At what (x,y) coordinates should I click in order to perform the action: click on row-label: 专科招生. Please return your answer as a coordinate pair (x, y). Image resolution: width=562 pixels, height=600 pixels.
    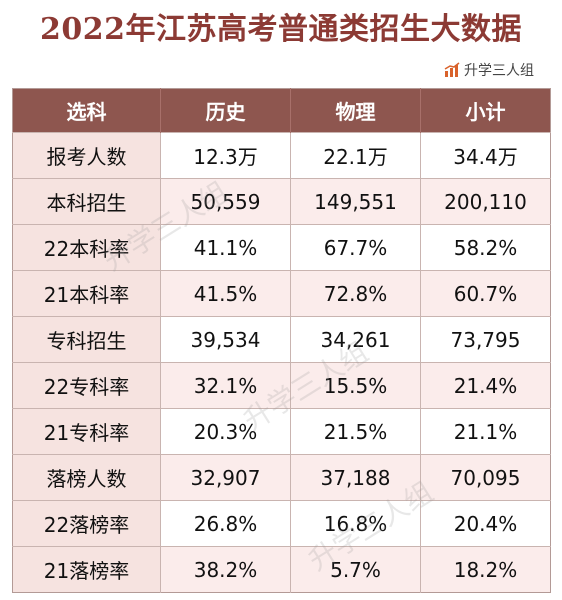
    Looking at the image, I should click on (86, 339).